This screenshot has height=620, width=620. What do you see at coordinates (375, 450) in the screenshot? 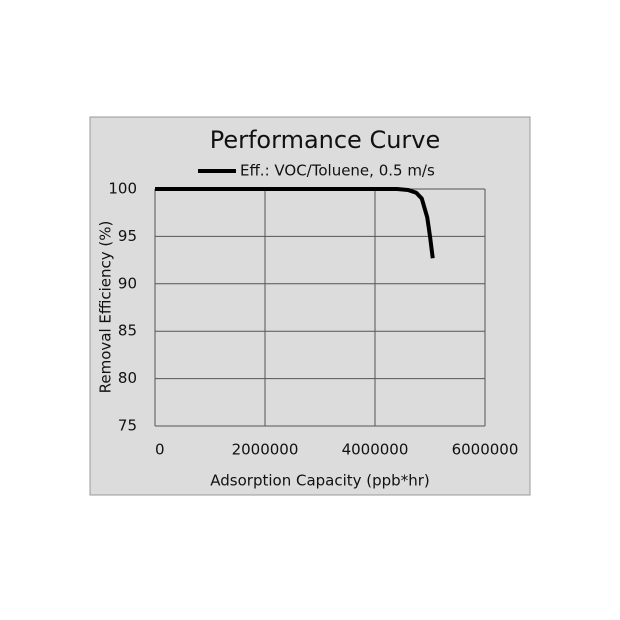
I see `x-tick-label: 4000000` at bounding box center [375, 450].